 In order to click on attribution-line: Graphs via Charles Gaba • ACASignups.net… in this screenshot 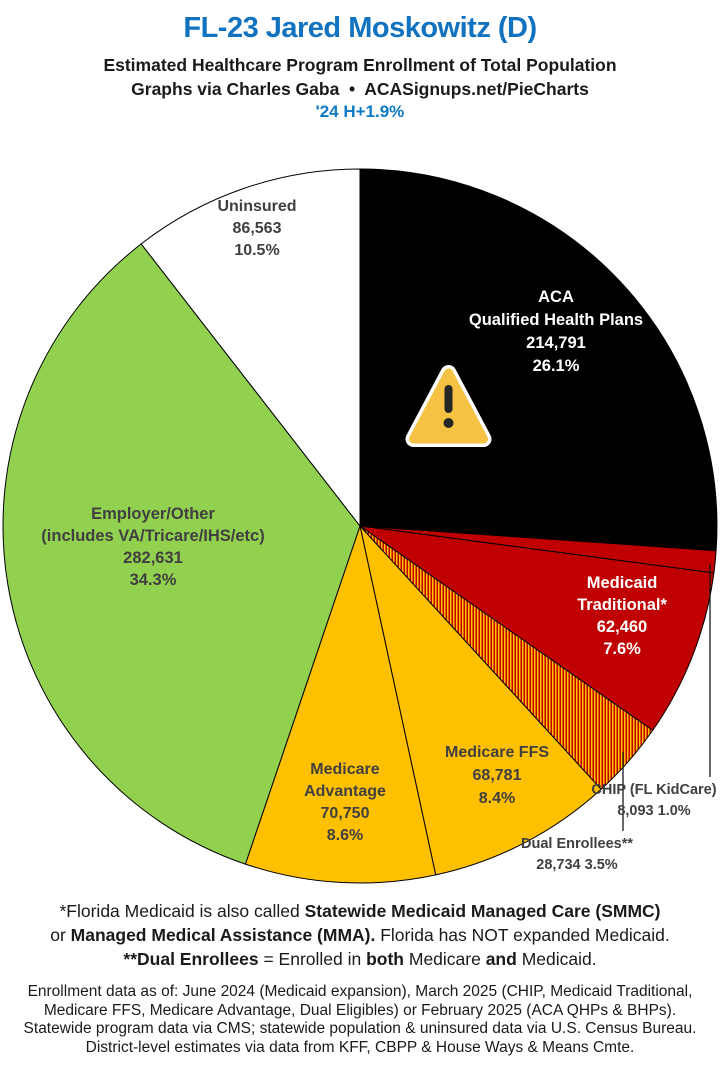, I will do `click(360, 89)`.